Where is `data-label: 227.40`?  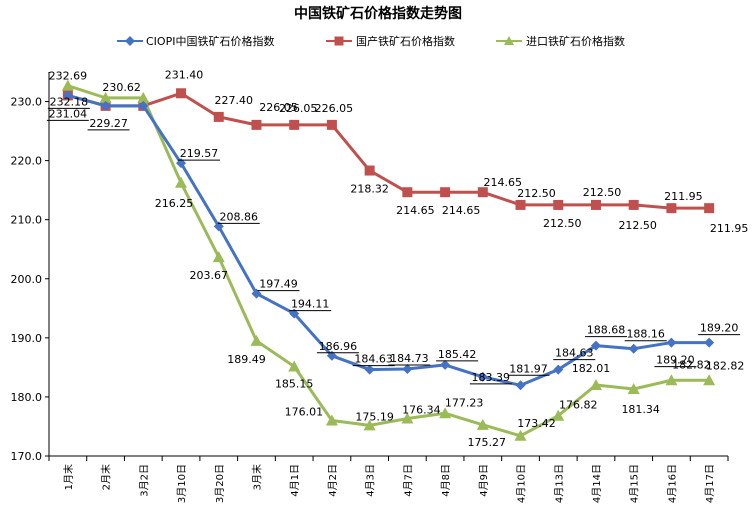
data-label: 227.40 is located at coordinates (234, 100).